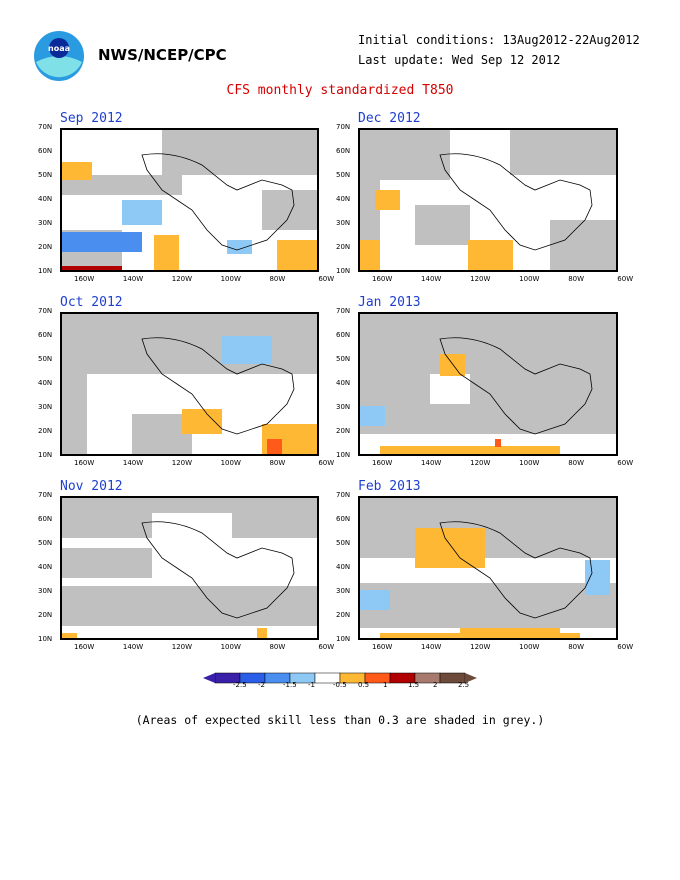 Image resolution: width=680 pixels, height=880 pixels. I want to click on organization-name: NWS/NCEP/CPC, so click(162, 55).